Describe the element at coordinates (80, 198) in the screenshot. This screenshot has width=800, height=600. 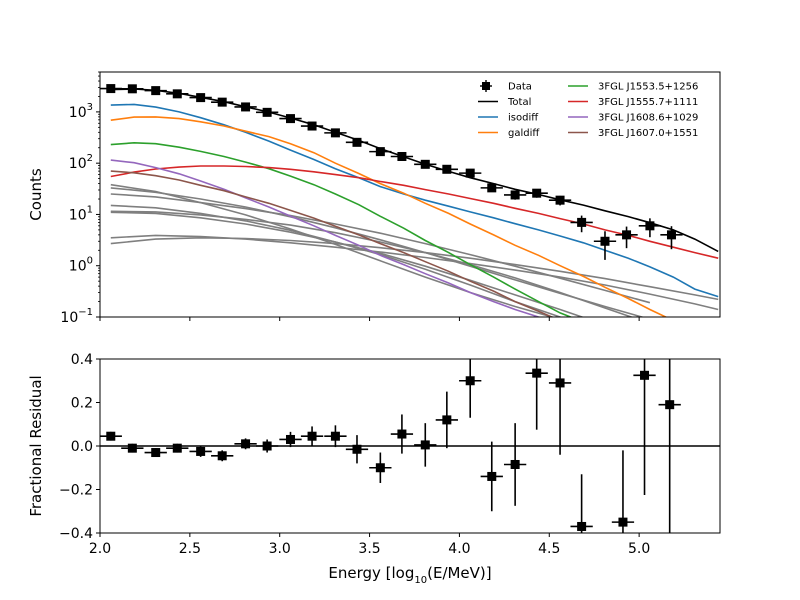
I see `top-y-ticks: 10³ 10² 10¹ 10⁰ 10⁻¹` at that location.